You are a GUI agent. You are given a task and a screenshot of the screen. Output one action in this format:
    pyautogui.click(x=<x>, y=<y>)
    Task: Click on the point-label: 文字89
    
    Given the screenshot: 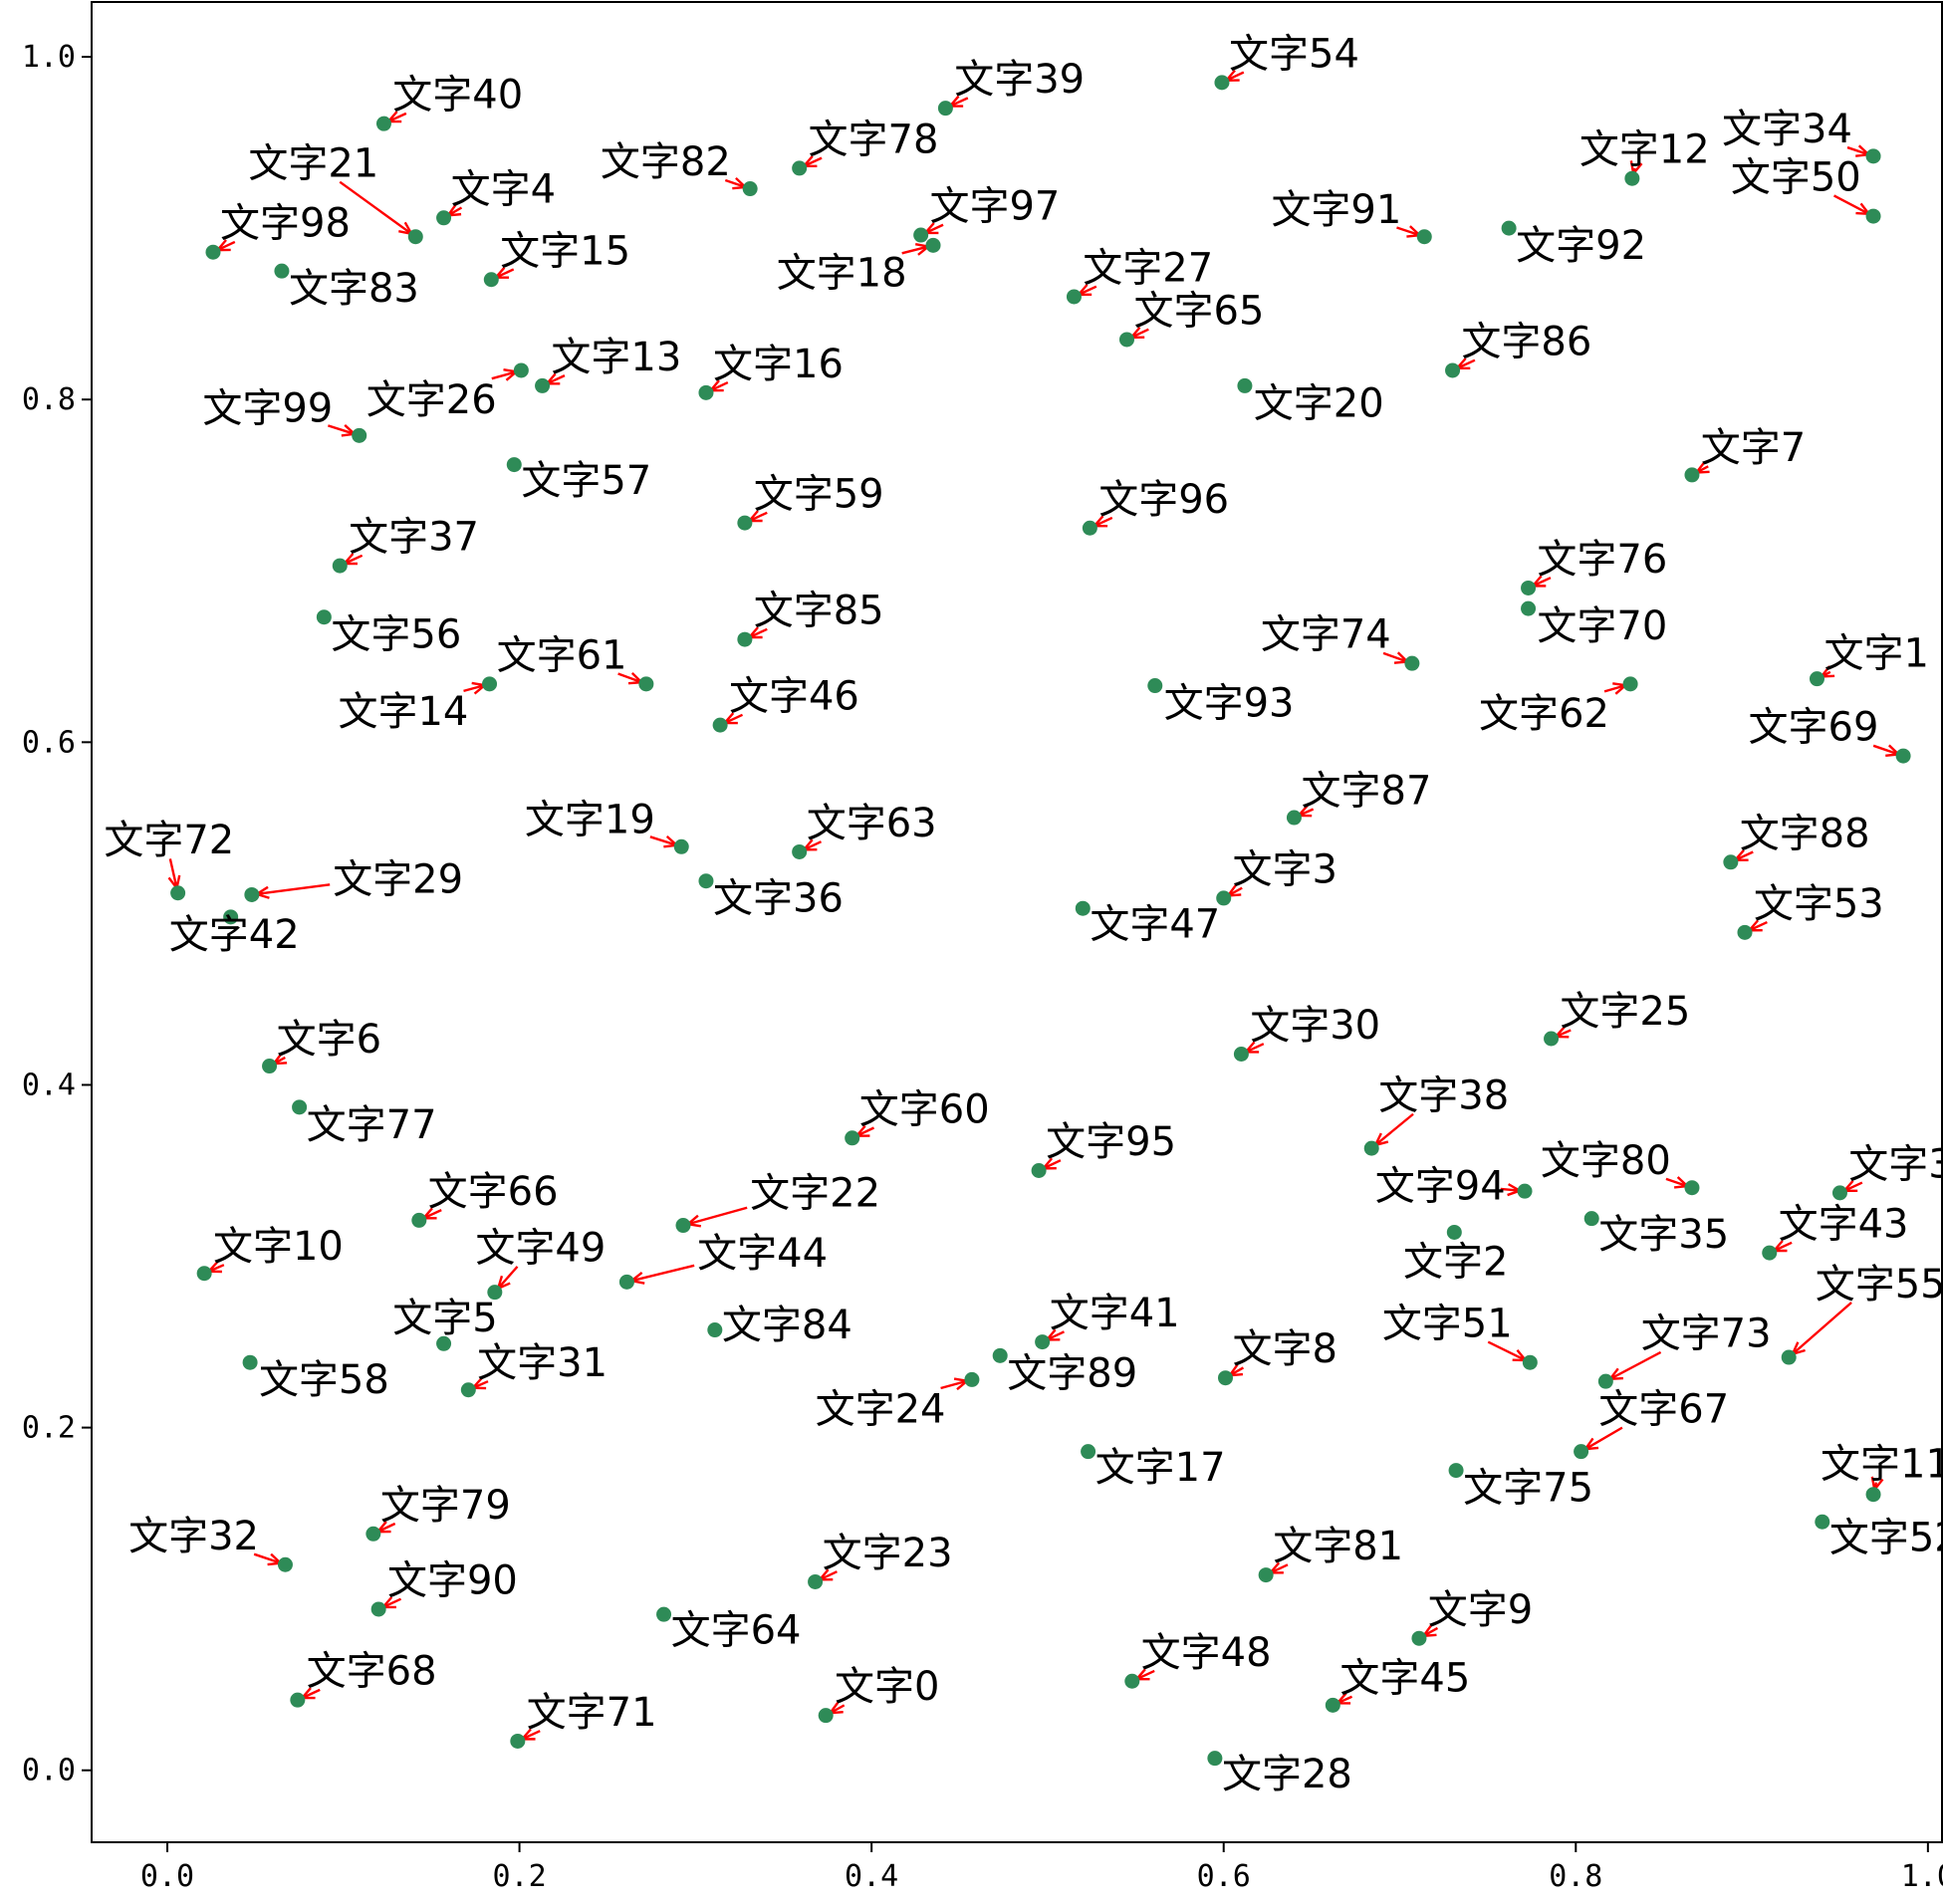 What is the action you would take?
    pyautogui.click(x=1072, y=1373)
    